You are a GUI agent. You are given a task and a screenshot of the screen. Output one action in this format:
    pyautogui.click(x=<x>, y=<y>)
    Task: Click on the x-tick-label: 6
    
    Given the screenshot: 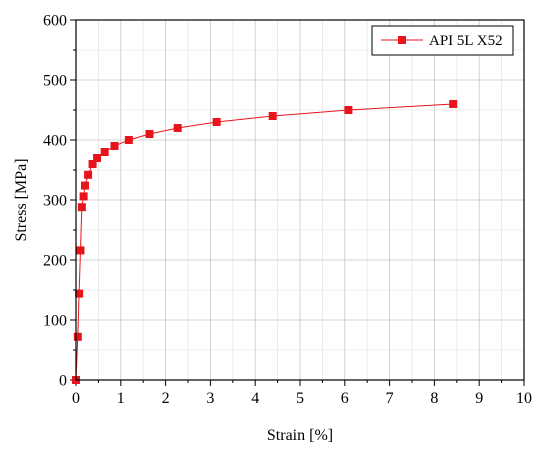 What is the action you would take?
    pyautogui.click(x=345, y=398)
    